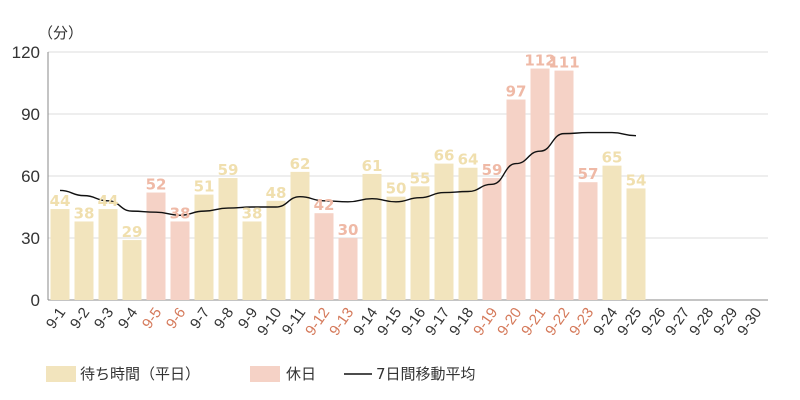 The height and width of the screenshot is (400, 800). What do you see at coordinates (60, 201) in the screenshot?
I see `value-label-9-1: 44` at bounding box center [60, 201].